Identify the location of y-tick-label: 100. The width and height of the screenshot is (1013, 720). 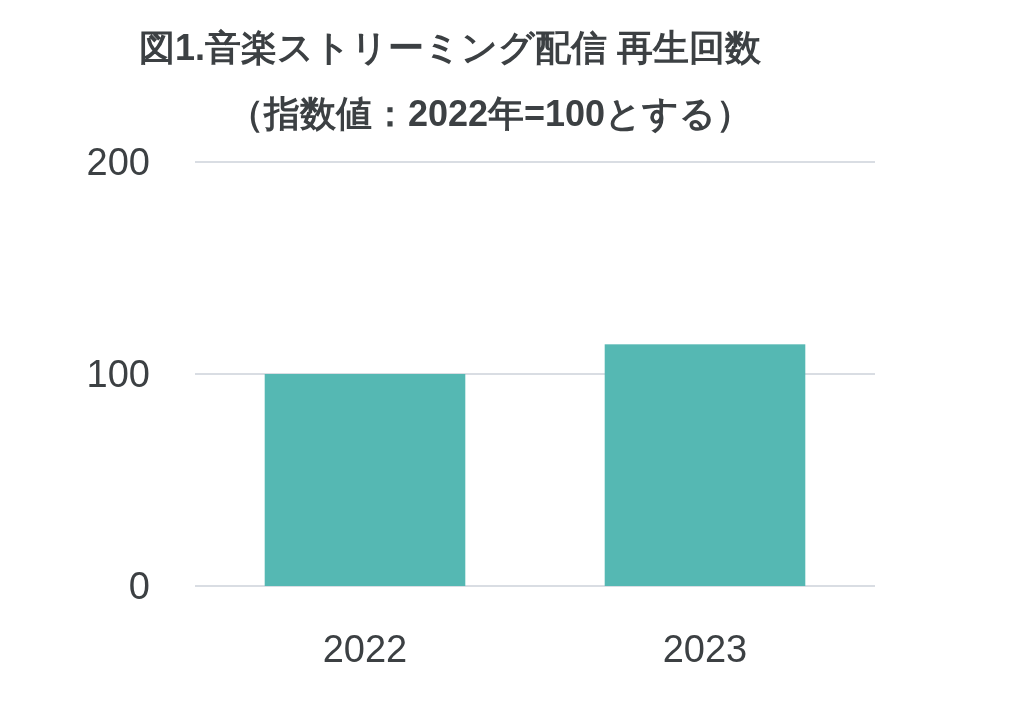
(118, 374).